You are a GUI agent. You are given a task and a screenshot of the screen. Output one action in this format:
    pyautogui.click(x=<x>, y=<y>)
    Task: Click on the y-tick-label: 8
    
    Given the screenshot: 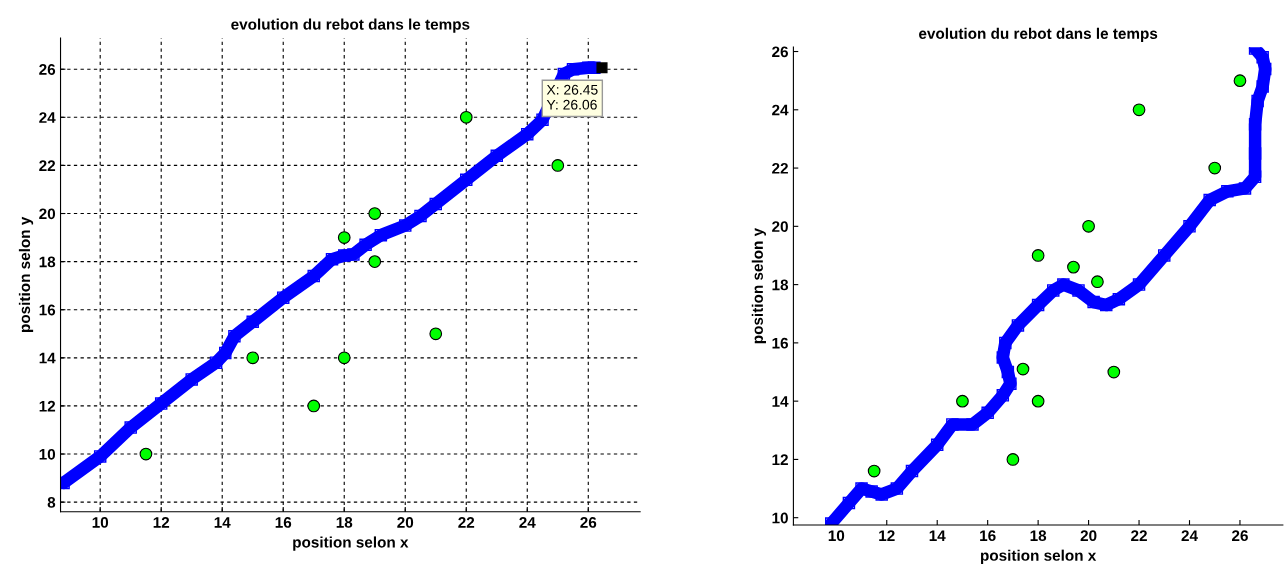 What is the action you would take?
    pyautogui.click(x=51, y=502)
    